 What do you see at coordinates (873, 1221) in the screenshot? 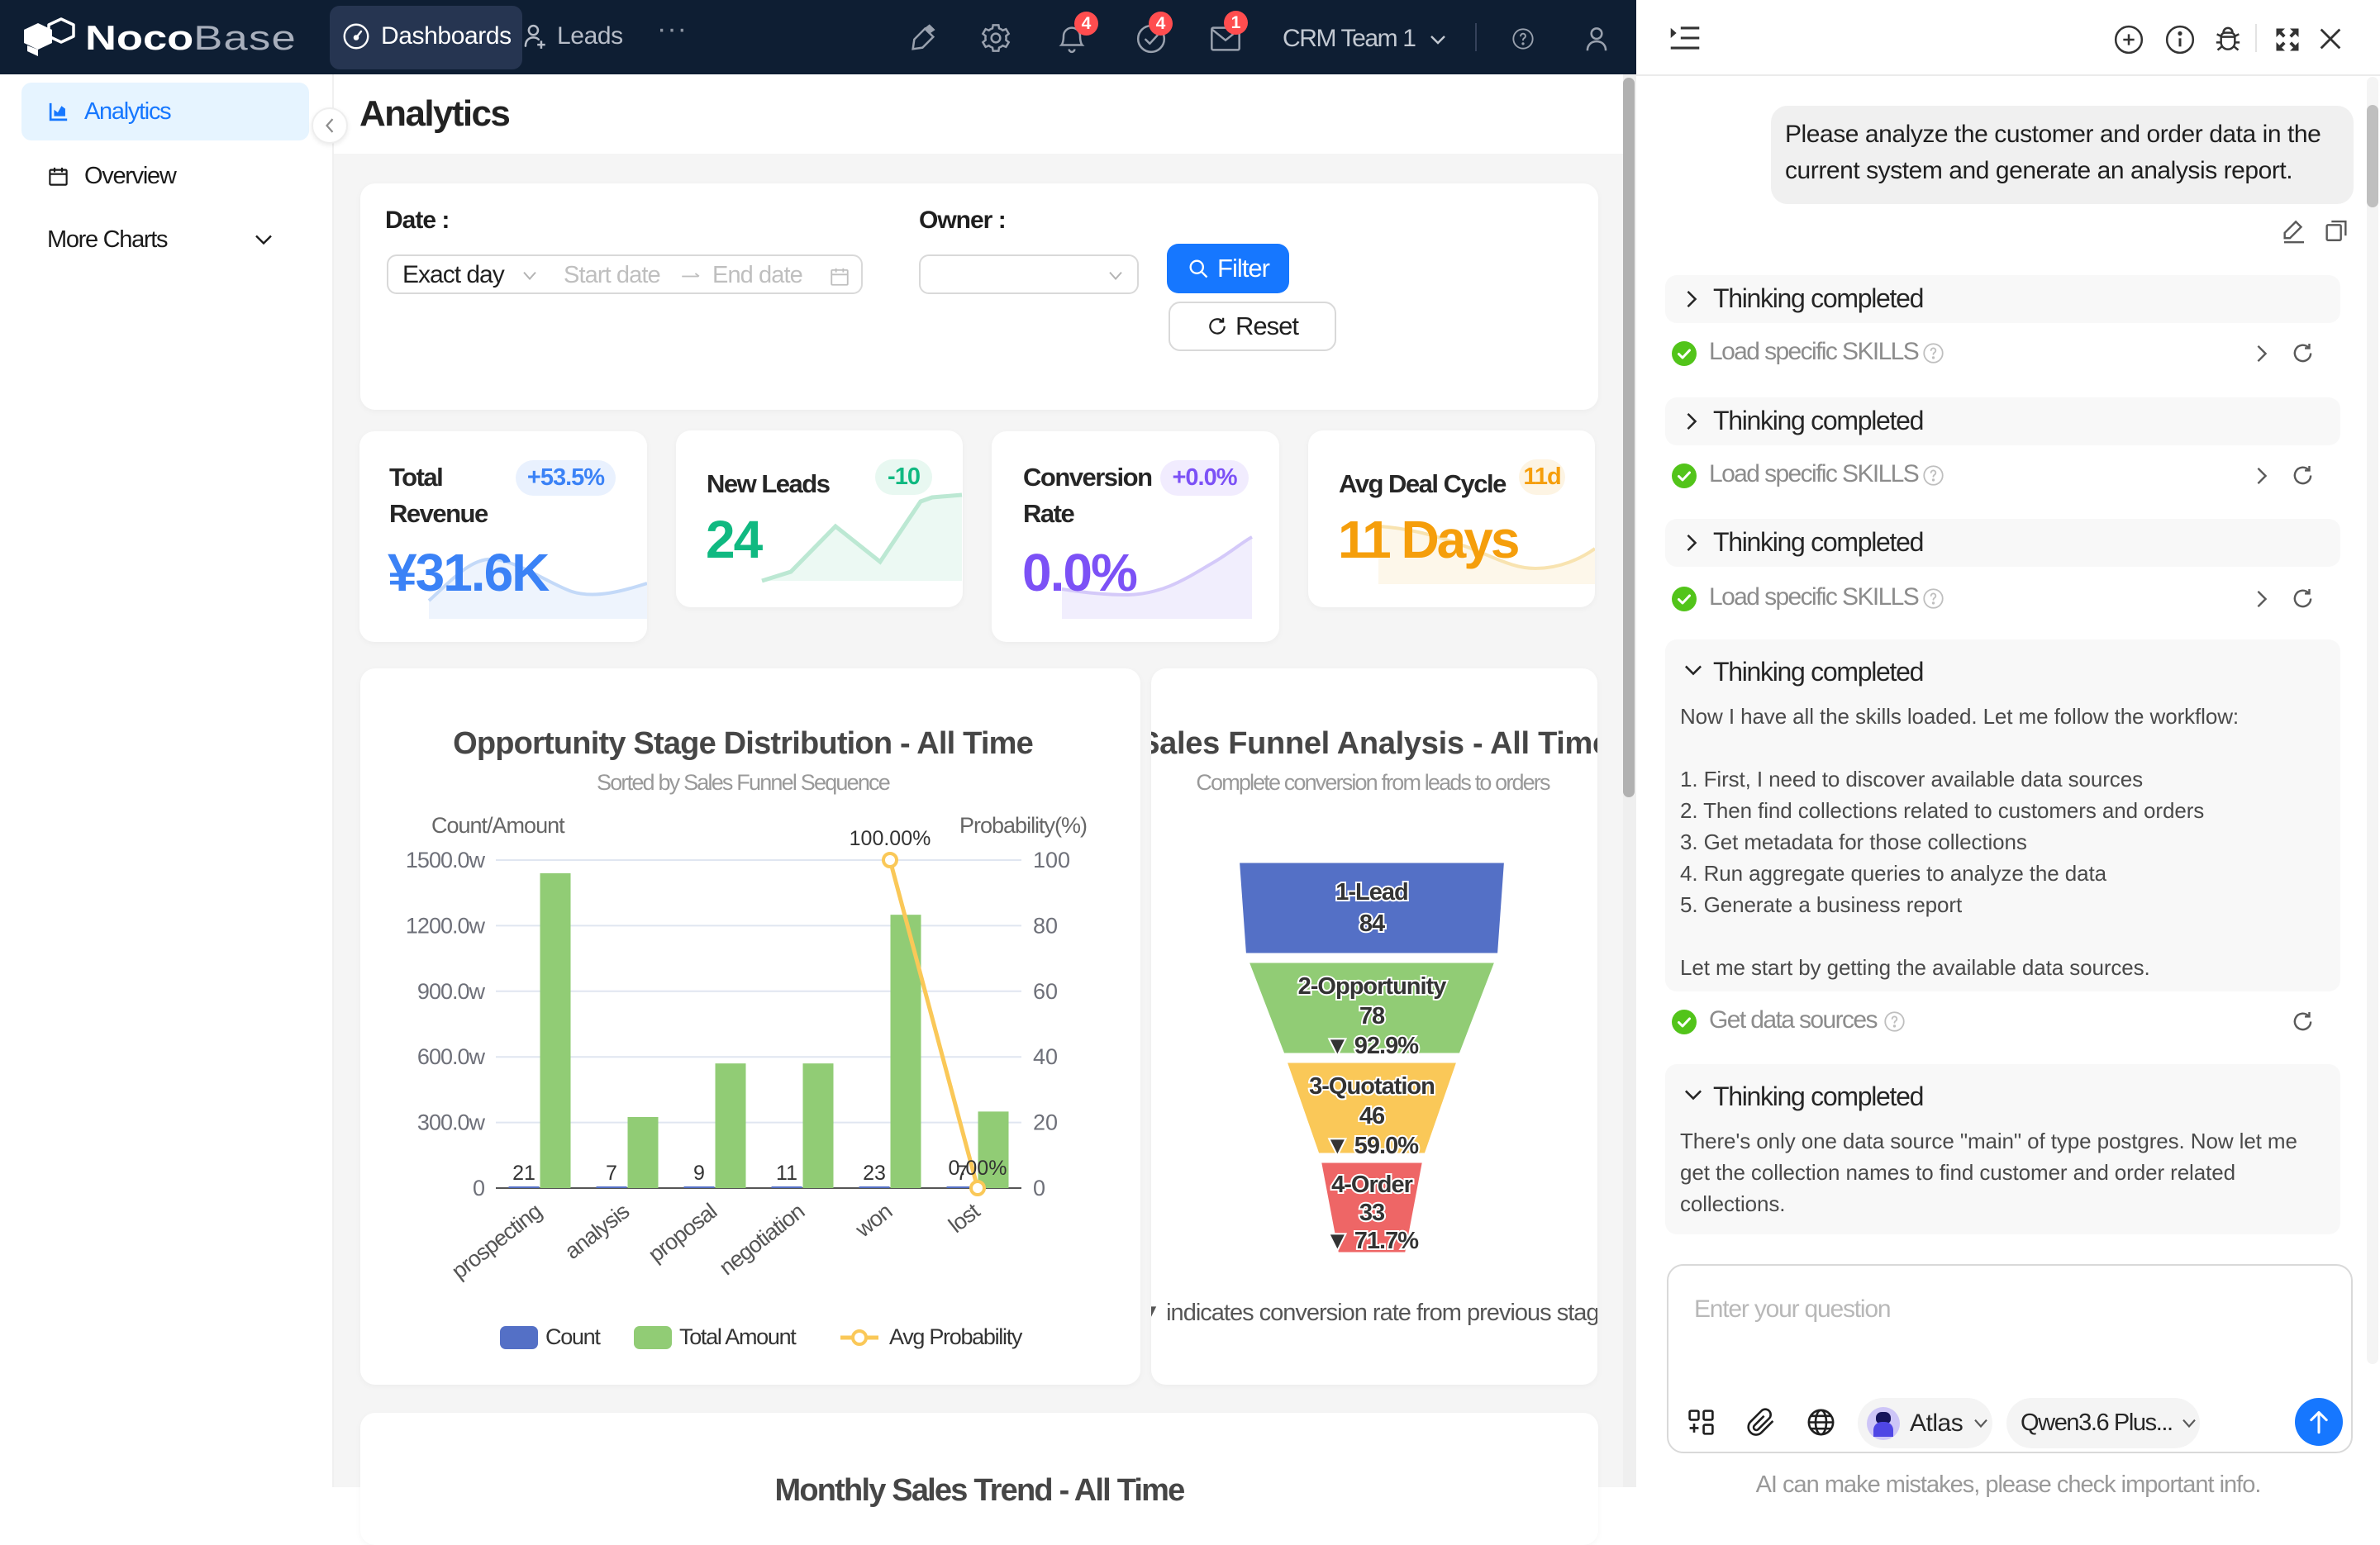
I see `svg-text: won` at bounding box center [873, 1221].